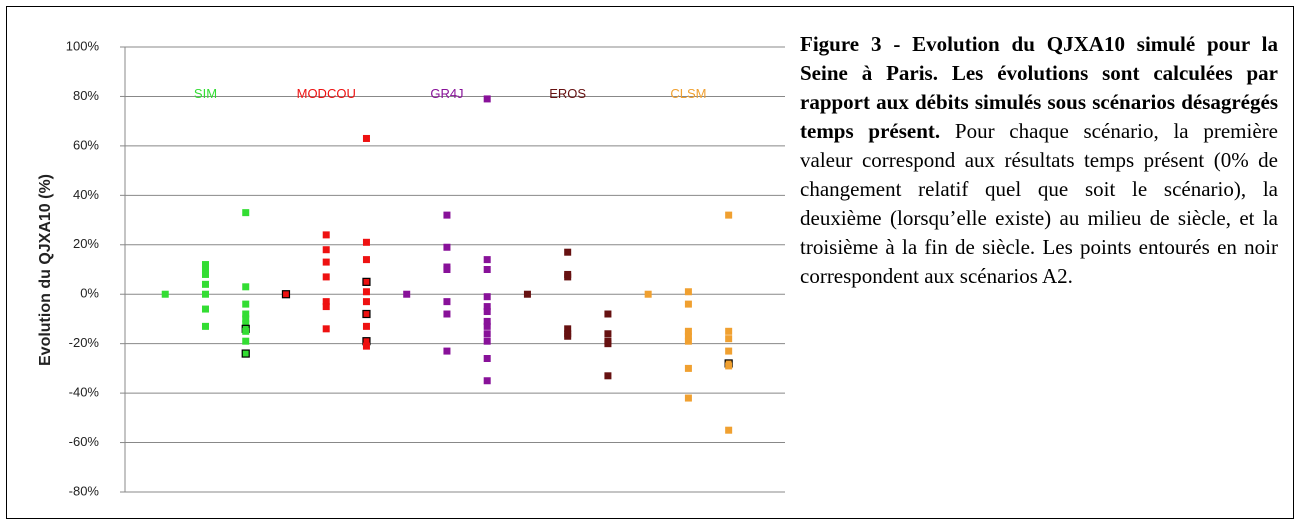 The image size is (1301, 531). What do you see at coordinates (326, 93) in the screenshot?
I see `legend-label: MODCOU` at bounding box center [326, 93].